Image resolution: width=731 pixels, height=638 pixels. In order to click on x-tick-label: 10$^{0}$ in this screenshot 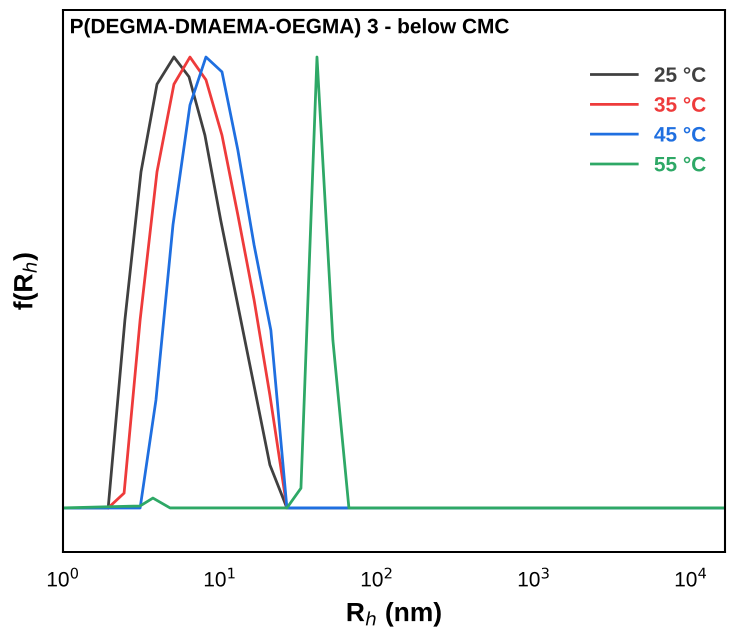, I will do `click(63, 577)`.